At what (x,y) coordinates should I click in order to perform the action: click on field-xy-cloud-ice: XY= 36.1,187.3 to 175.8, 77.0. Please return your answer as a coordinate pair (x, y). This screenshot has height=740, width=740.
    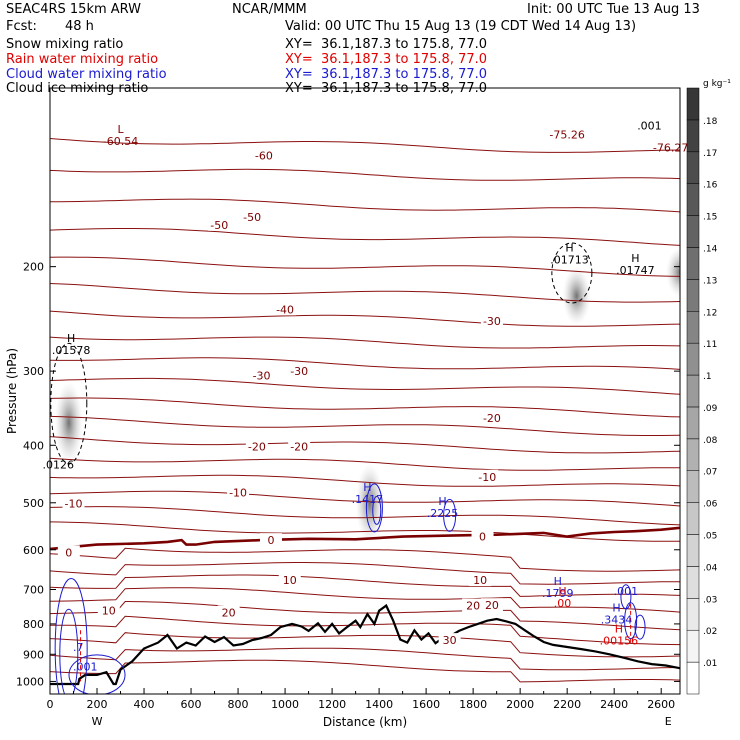
    Looking at the image, I should click on (386, 88).